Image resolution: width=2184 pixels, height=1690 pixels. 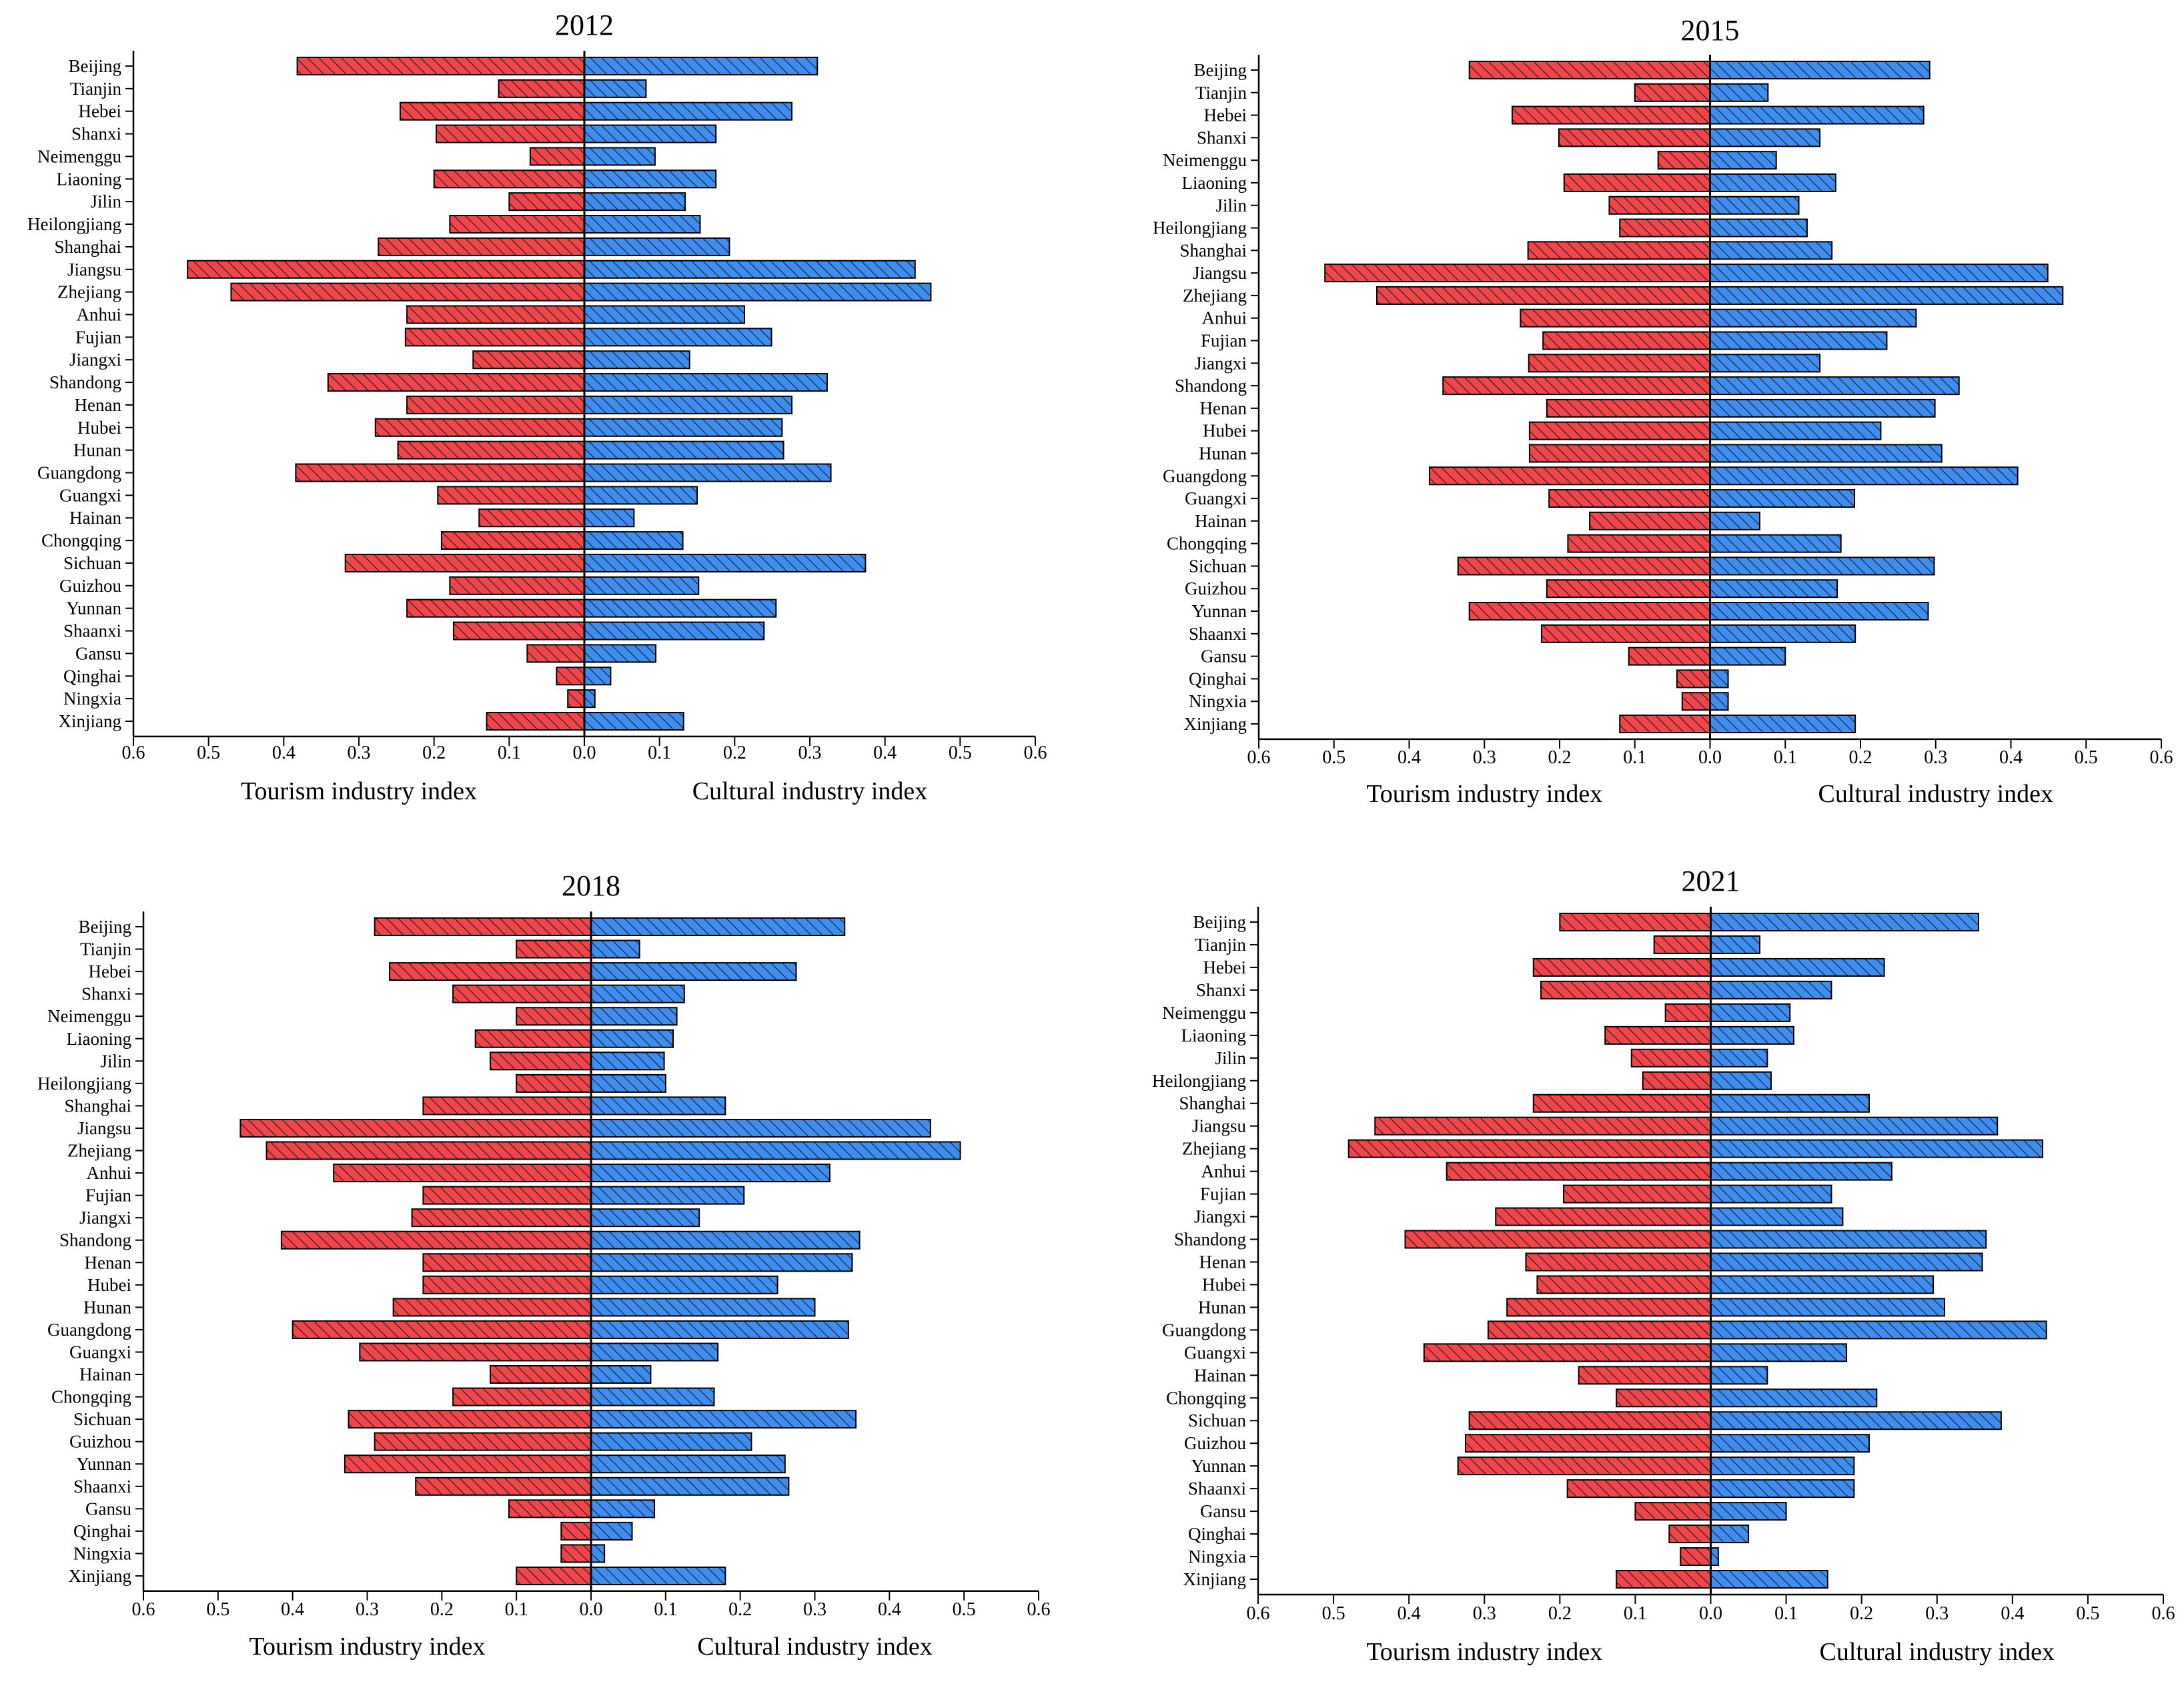 I want to click on bar-tourism-hunan, so click(x=491, y=450).